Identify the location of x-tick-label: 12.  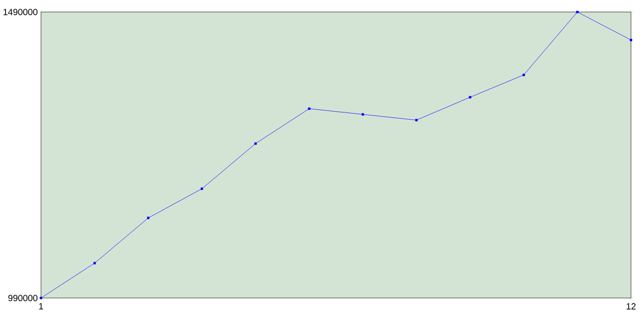
(631, 306).